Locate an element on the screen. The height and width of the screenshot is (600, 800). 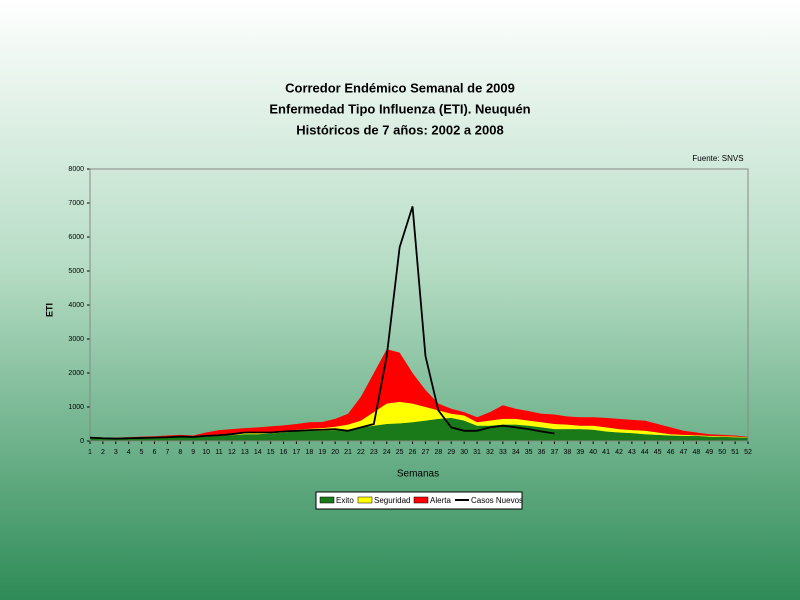
x-tick-label: 50 is located at coordinates (722, 452).